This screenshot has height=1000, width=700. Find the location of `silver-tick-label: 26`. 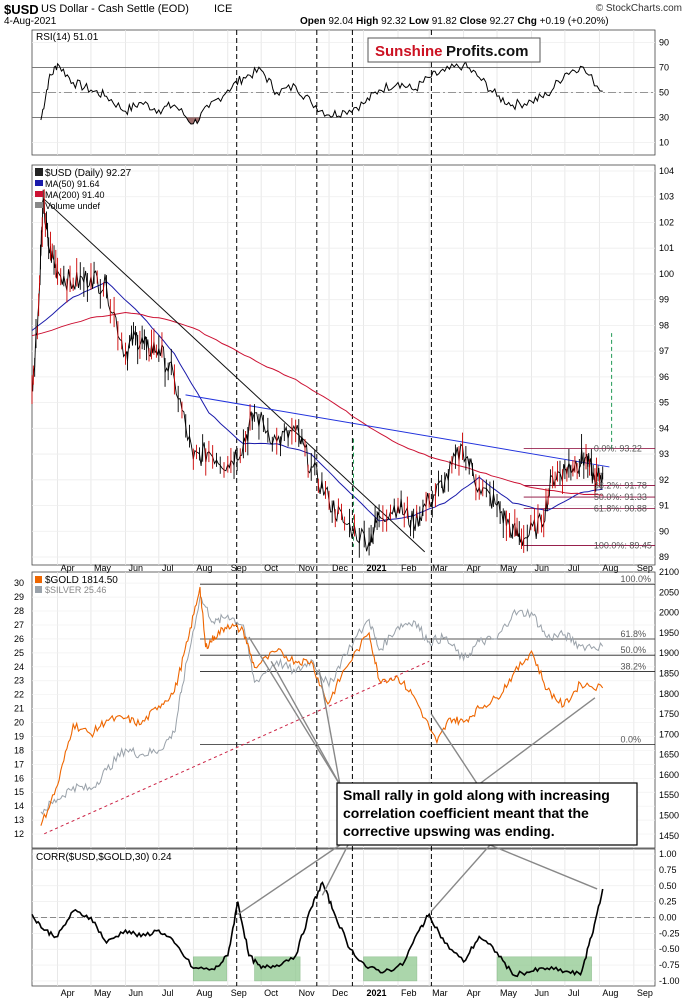

silver-tick-label: 26 is located at coordinates (19, 639).